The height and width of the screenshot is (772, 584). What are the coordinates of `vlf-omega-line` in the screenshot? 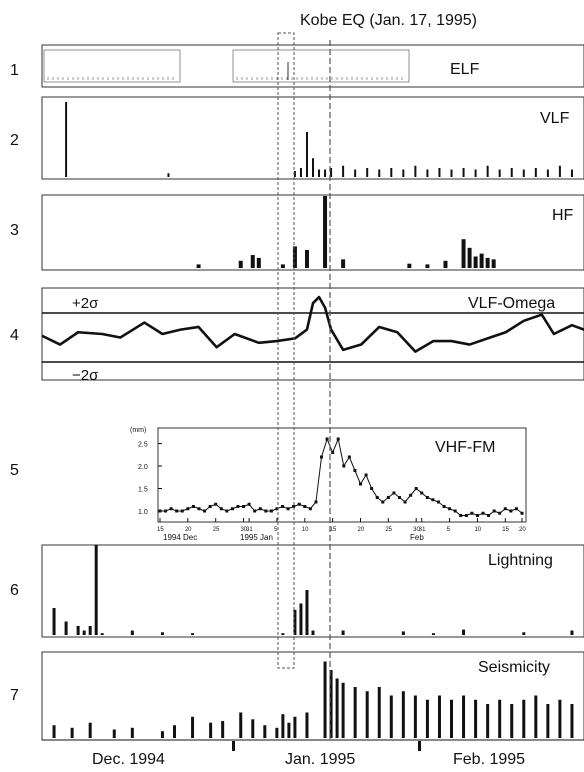 It's located at (312, 324).